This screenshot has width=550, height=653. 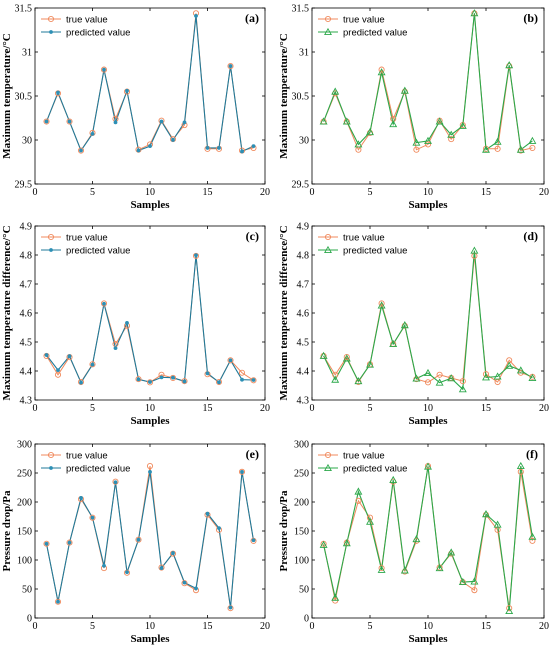 What do you see at coordinates (284, 312) in the screenshot?
I see `y-axis-label: Maximum temperature difference/°C` at bounding box center [284, 312].